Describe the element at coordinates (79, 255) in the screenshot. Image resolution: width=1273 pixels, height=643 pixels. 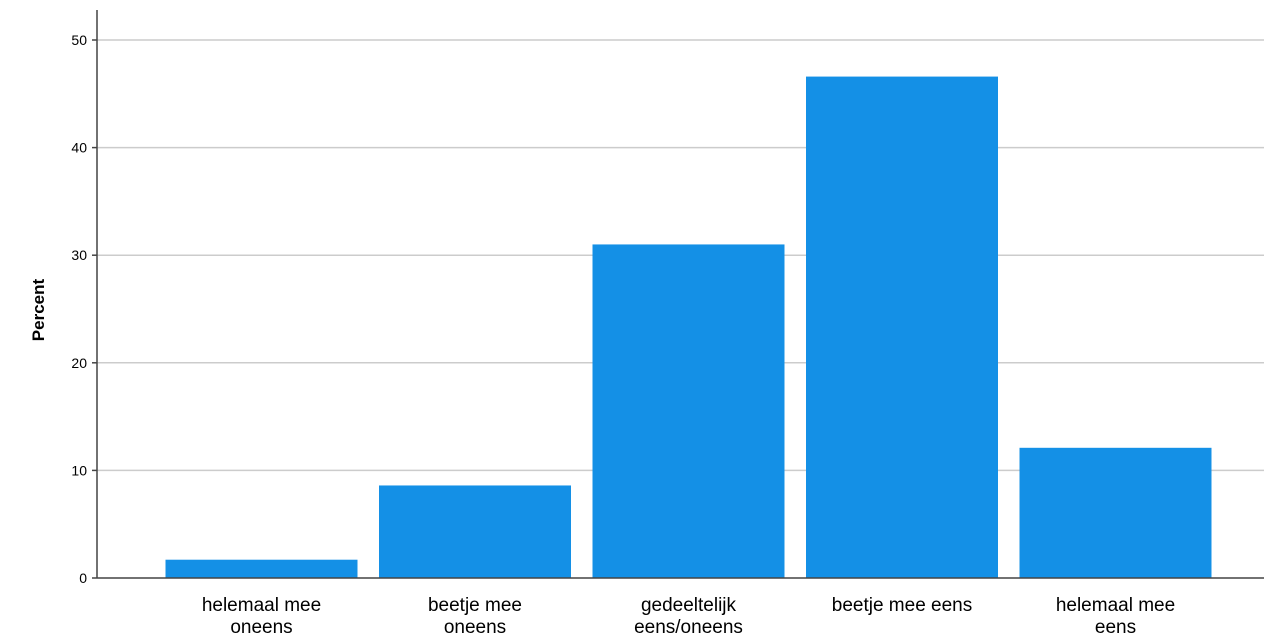
I see `y-tick-label: 30` at that location.